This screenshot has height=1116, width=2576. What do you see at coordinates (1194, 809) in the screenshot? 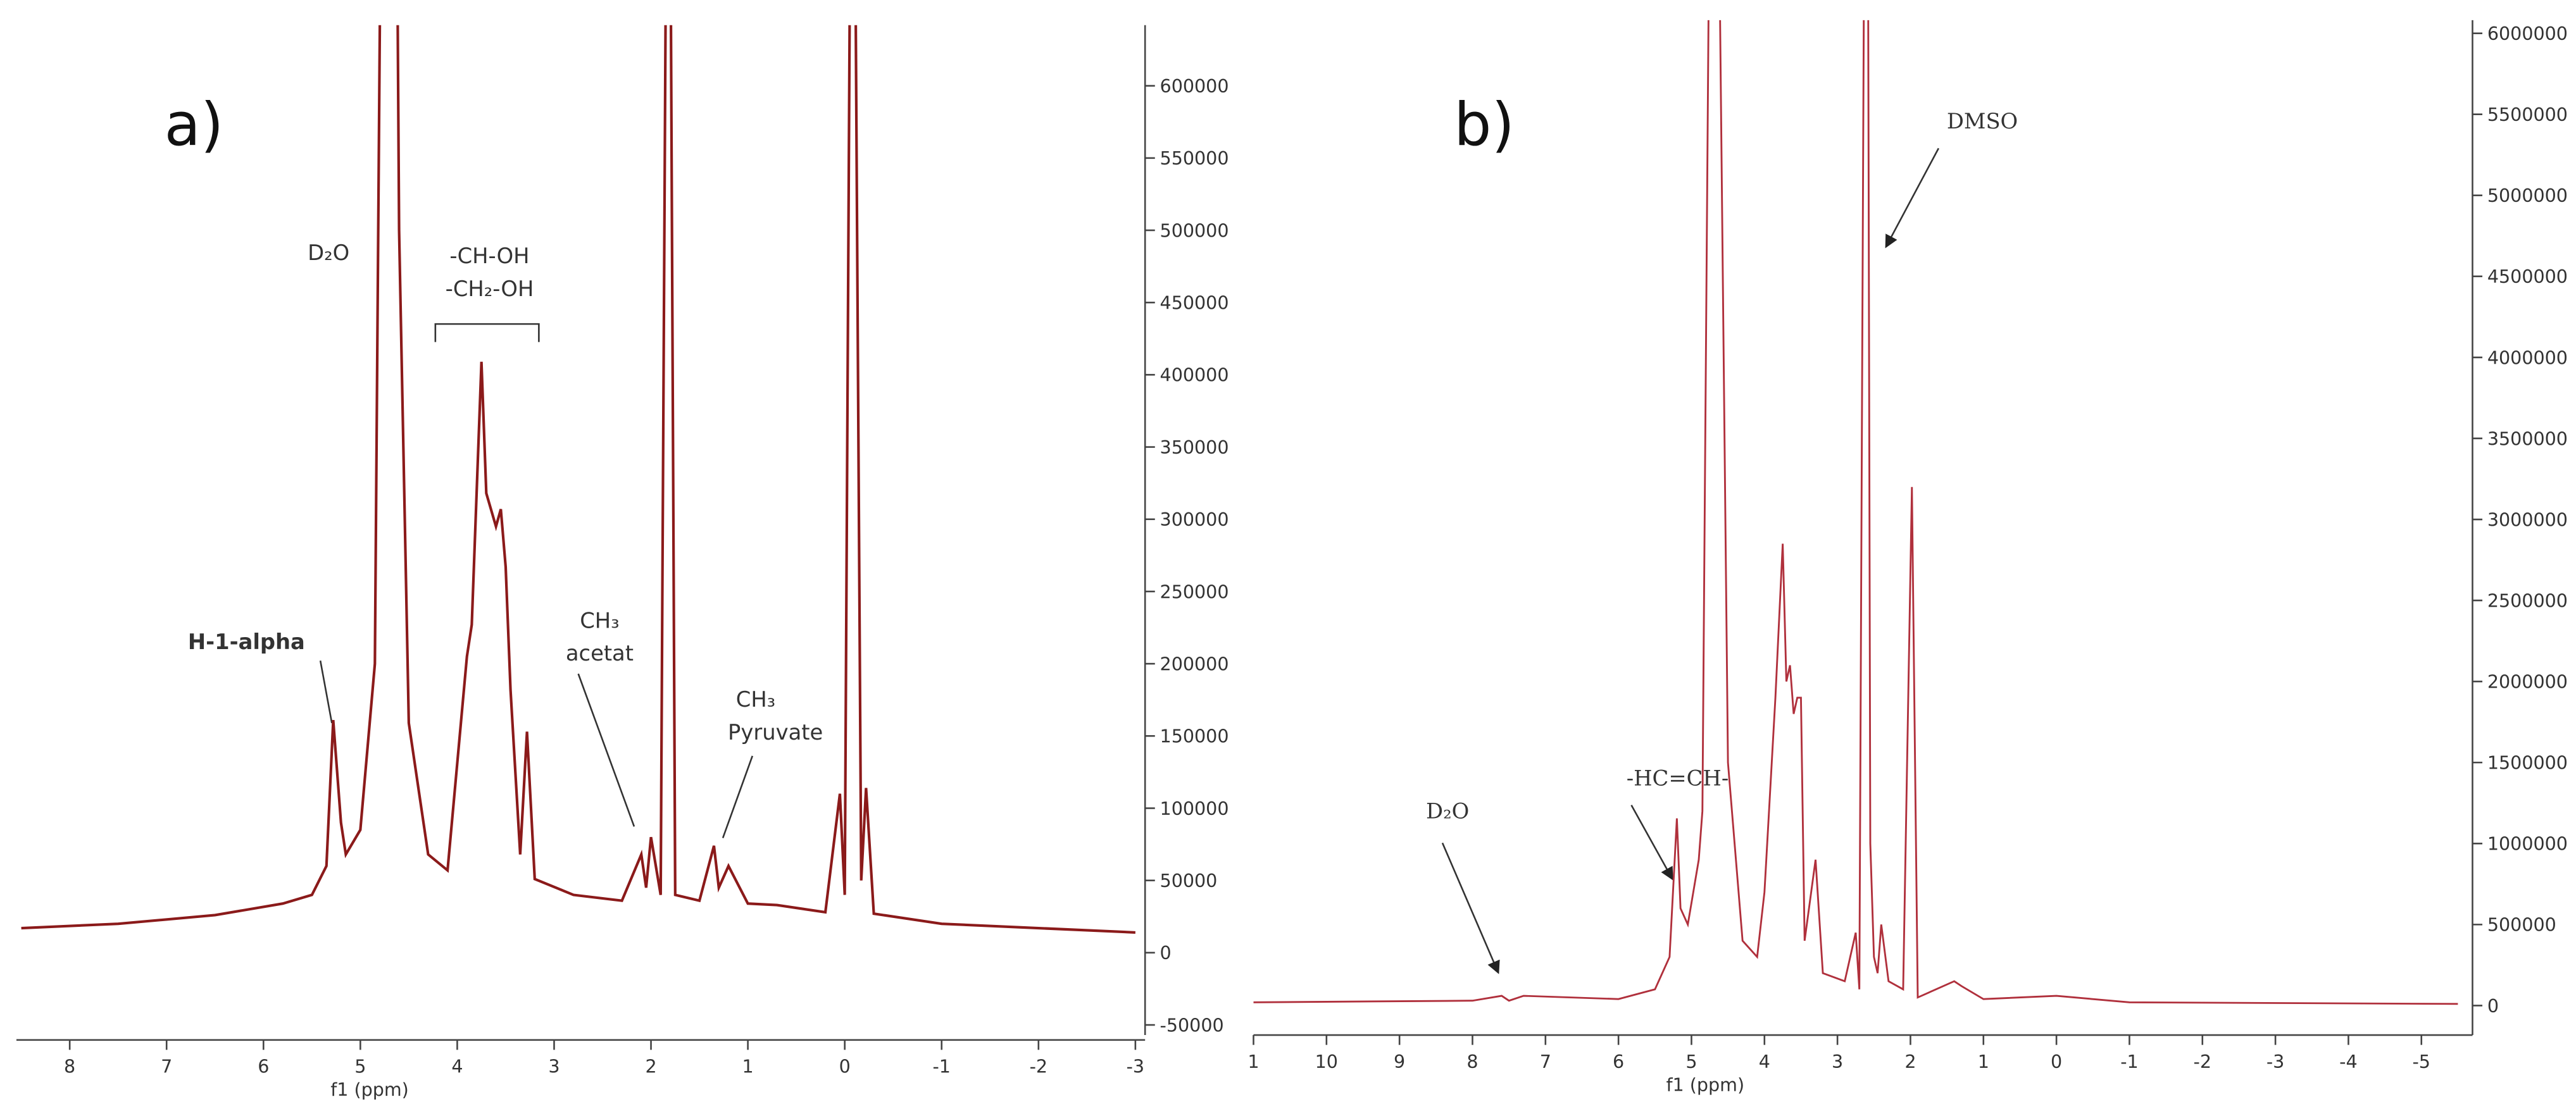
I see `y-tick-label: 100000` at bounding box center [1194, 809].